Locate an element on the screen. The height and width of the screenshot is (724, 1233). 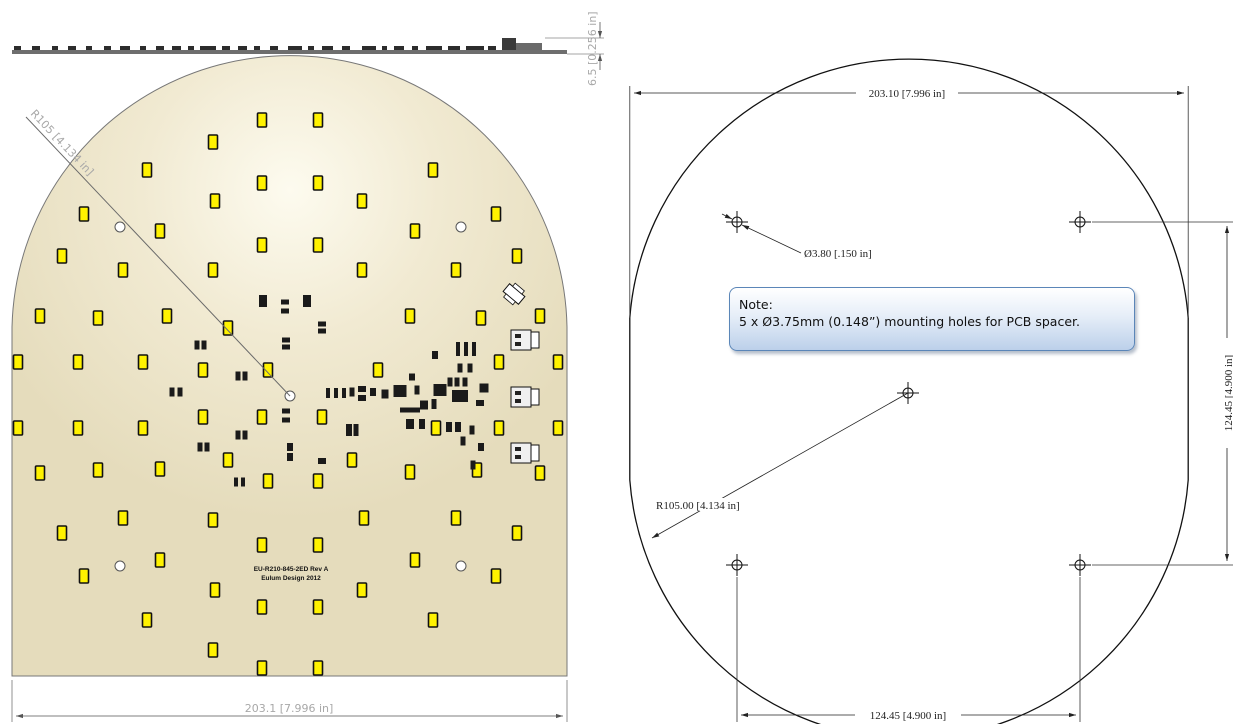
pcb-radius-leader is located at coordinates (158, 256).